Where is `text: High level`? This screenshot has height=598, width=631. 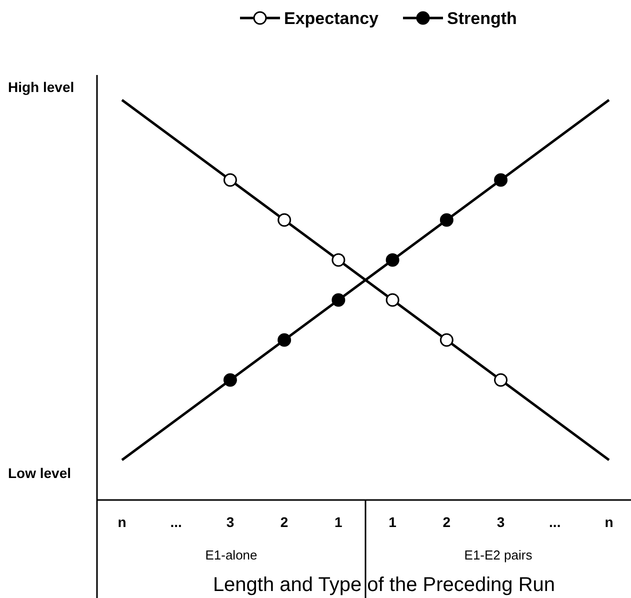
text: High level is located at coordinates (41, 86).